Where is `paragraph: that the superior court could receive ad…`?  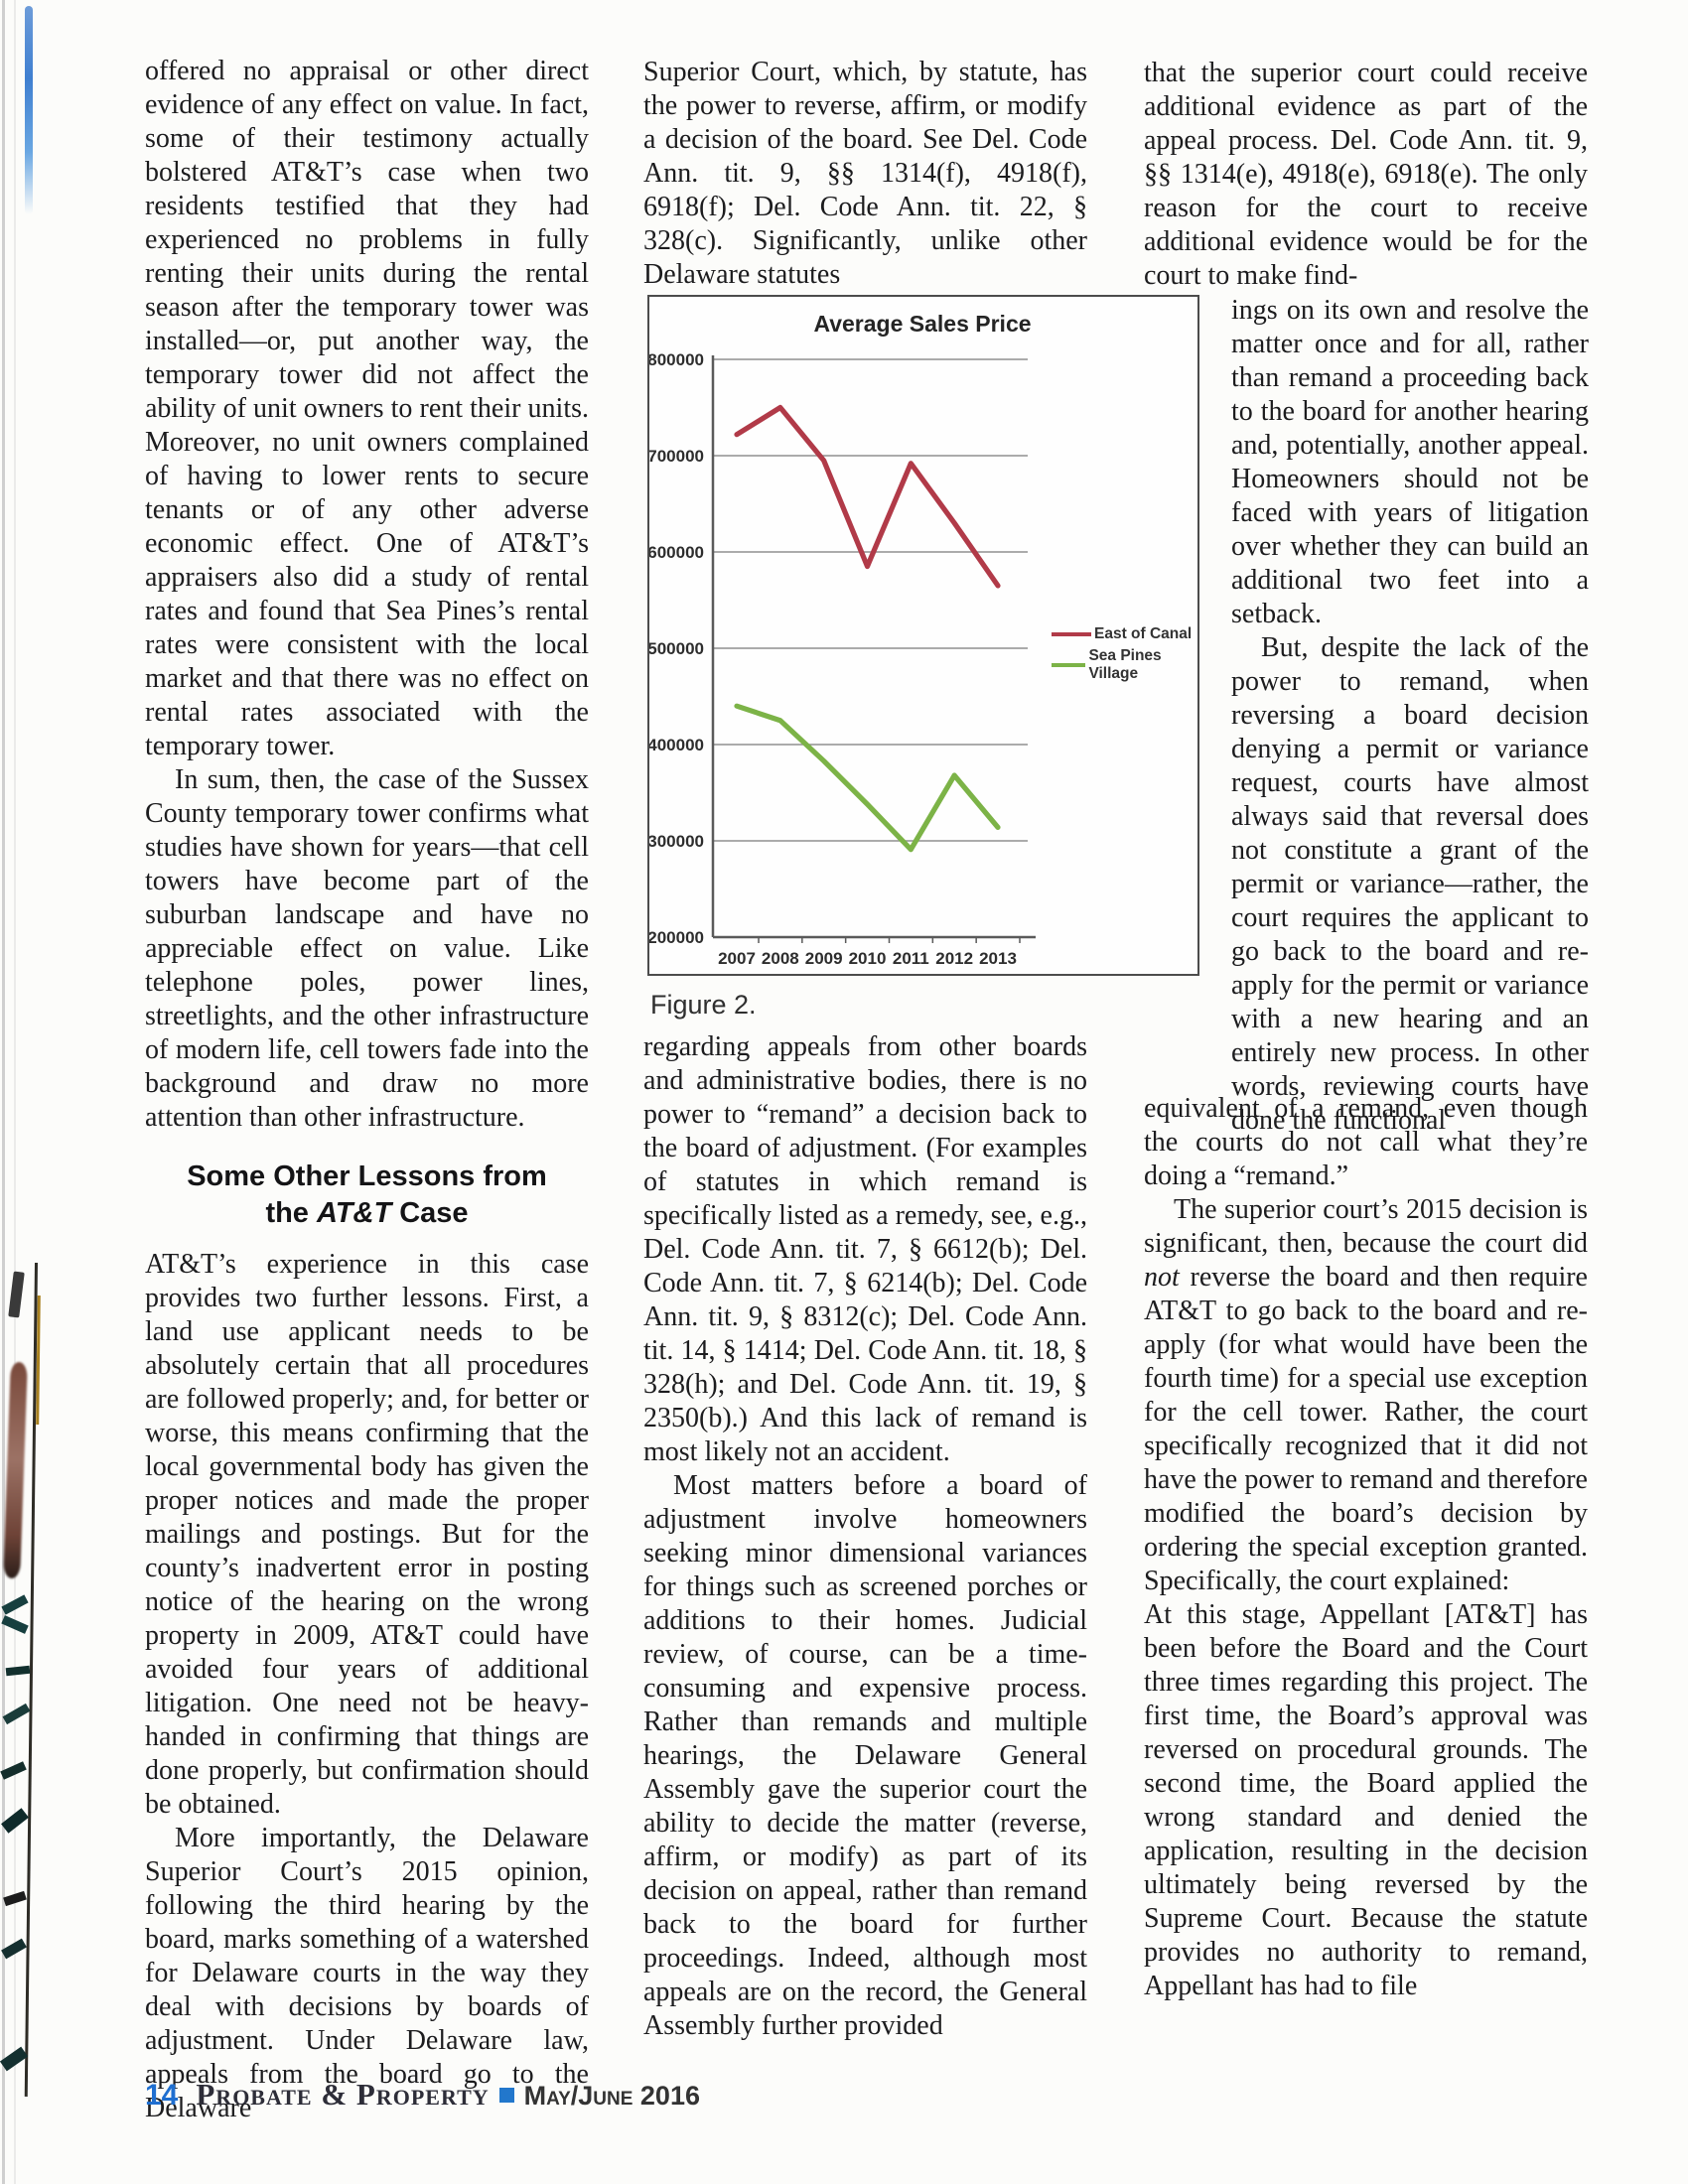 paragraph: that the superior court could receive ad… is located at coordinates (1366, 174).